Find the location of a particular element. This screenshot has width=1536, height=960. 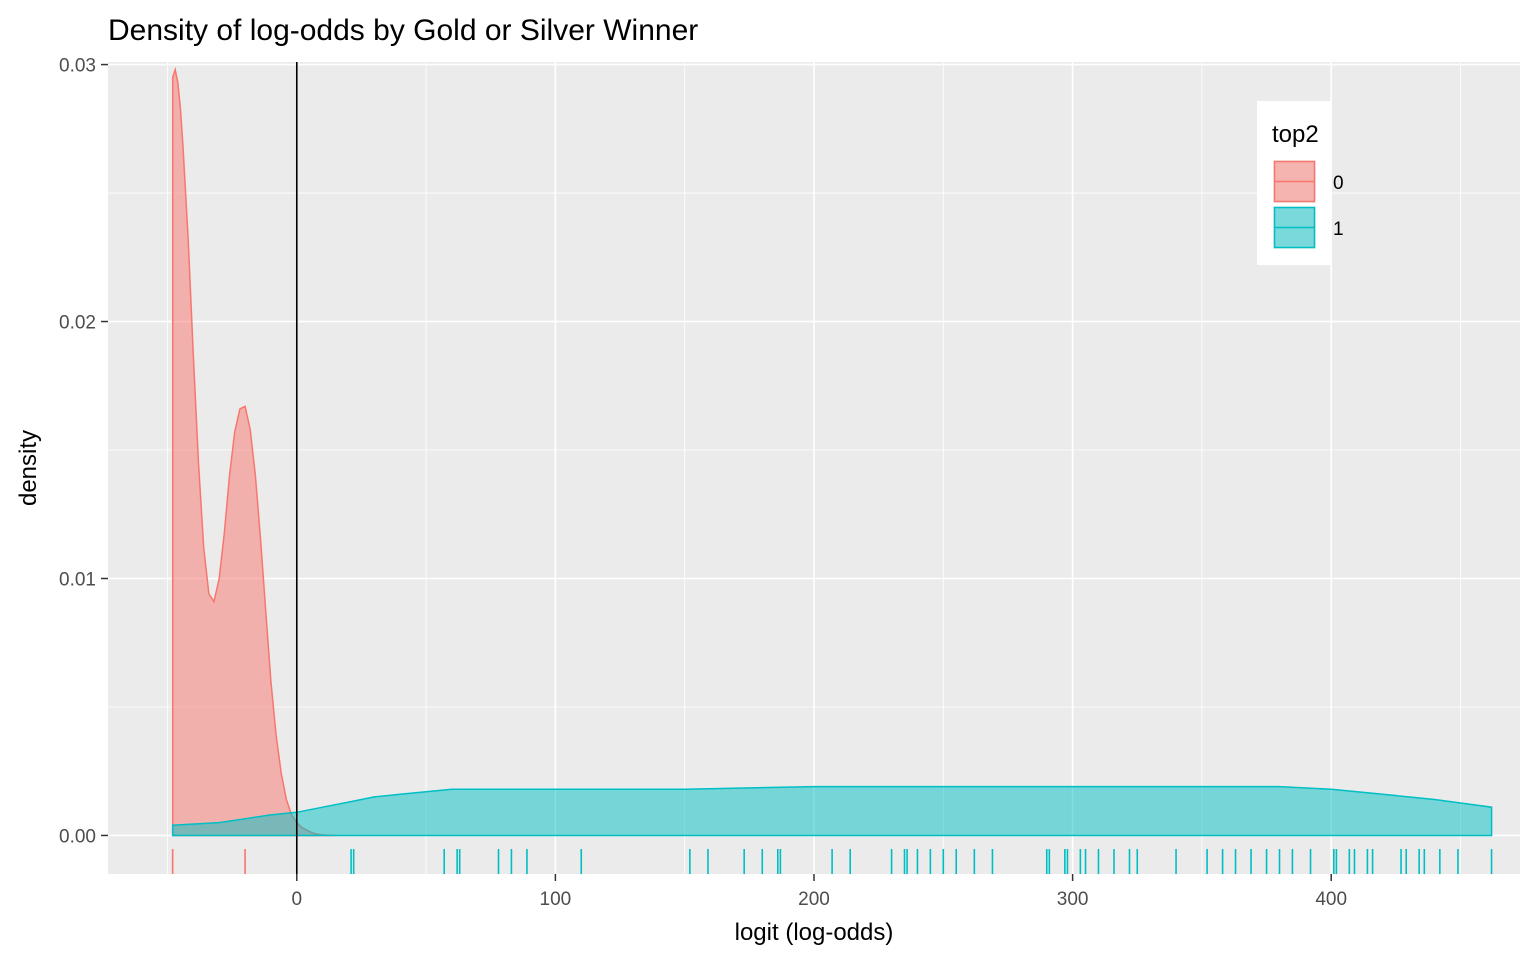

legend: top2 01 is located at coordinates (1300, 183).